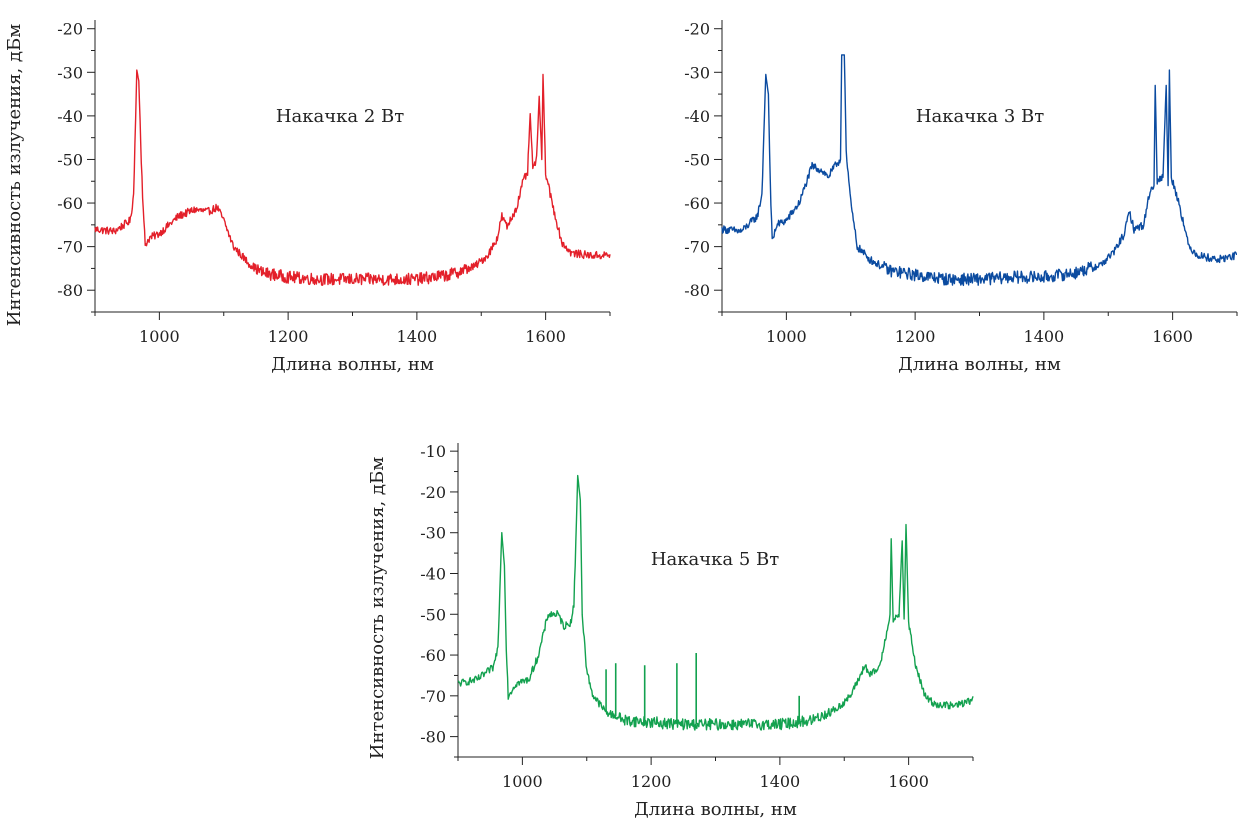 Image resolution: width=1243 pixels, height=825 pixels. Describe the element at coordinates (980, 116) in the screenshot. I see `pump-power-annotation: Накачка 3 Вт` at that location.